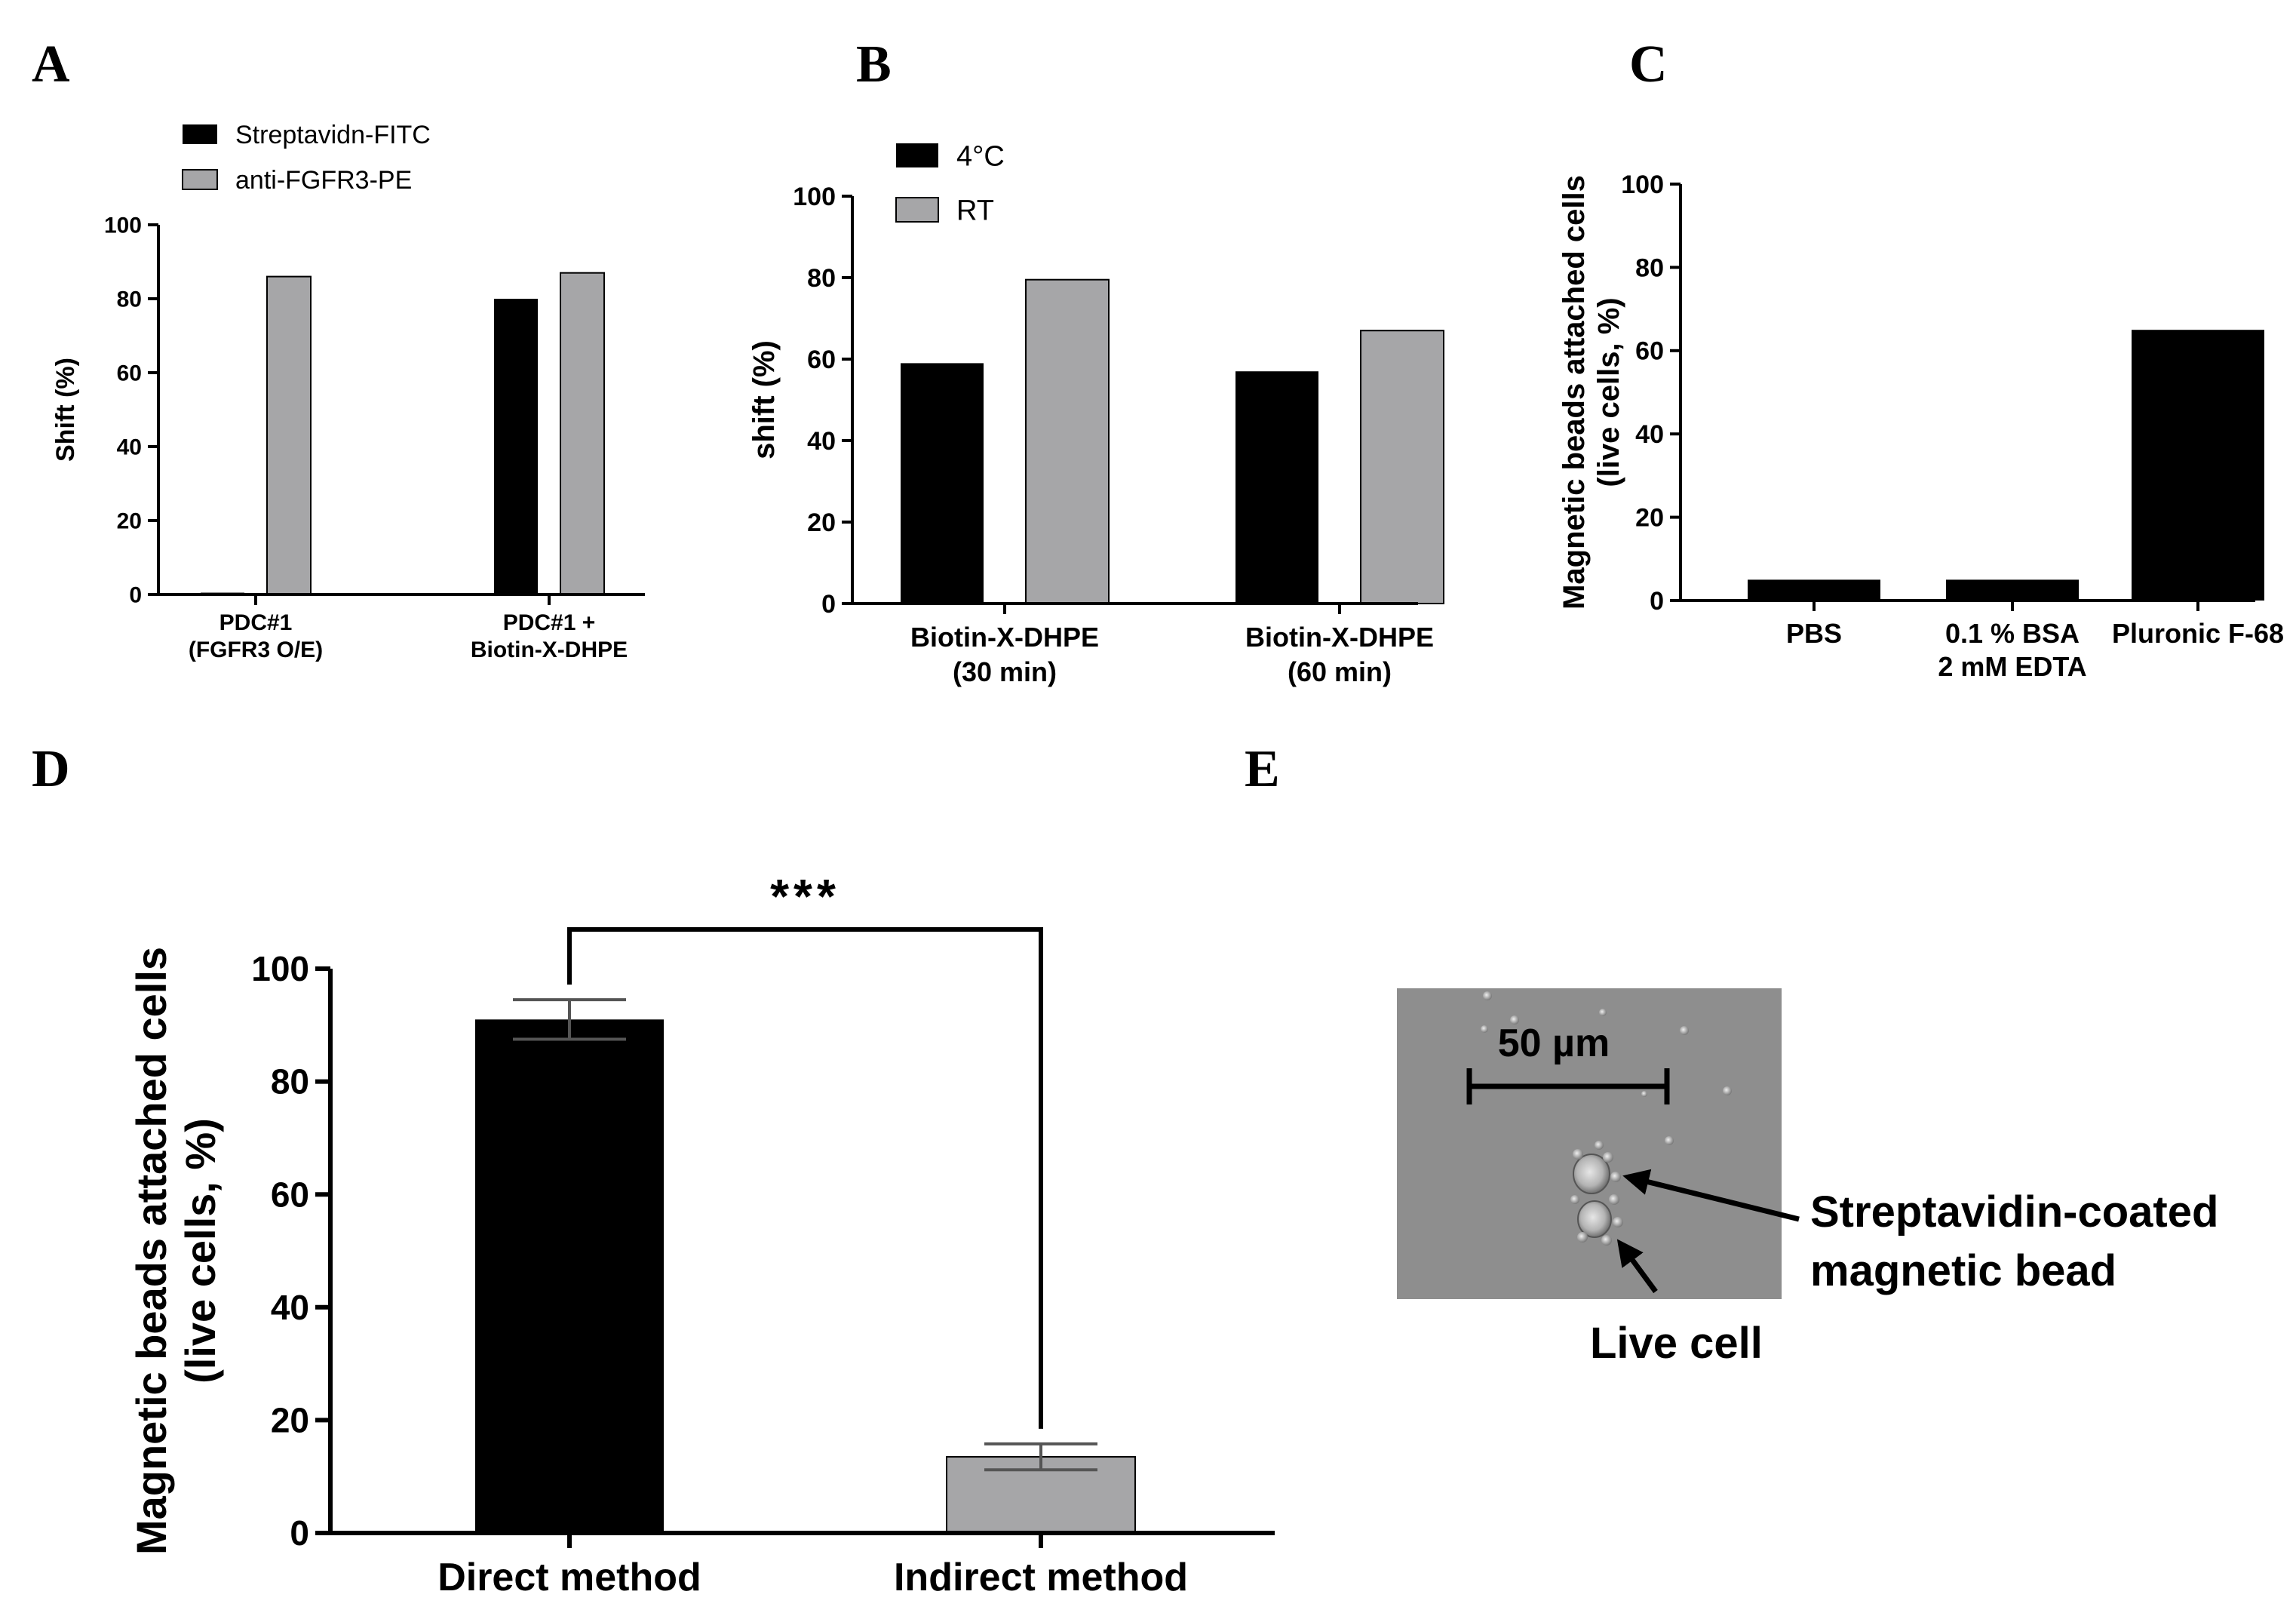 This screenshot has width=2296, height=1619. I want to click on panel-a-ytick-label-5: 100, so click(123, 226).